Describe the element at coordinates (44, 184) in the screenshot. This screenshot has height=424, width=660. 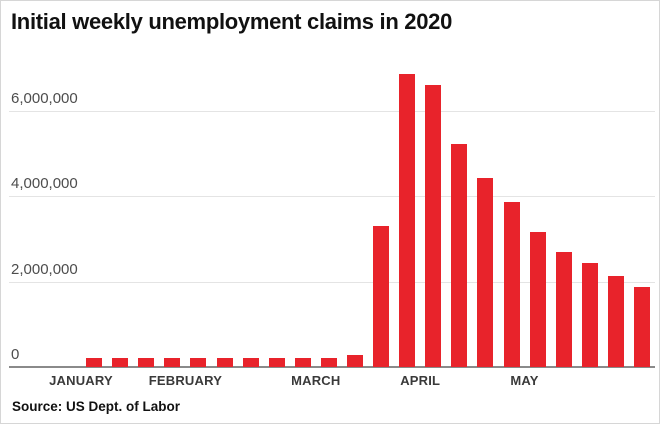
I see `y-axis-tick-label: 4,000,000` at that location.